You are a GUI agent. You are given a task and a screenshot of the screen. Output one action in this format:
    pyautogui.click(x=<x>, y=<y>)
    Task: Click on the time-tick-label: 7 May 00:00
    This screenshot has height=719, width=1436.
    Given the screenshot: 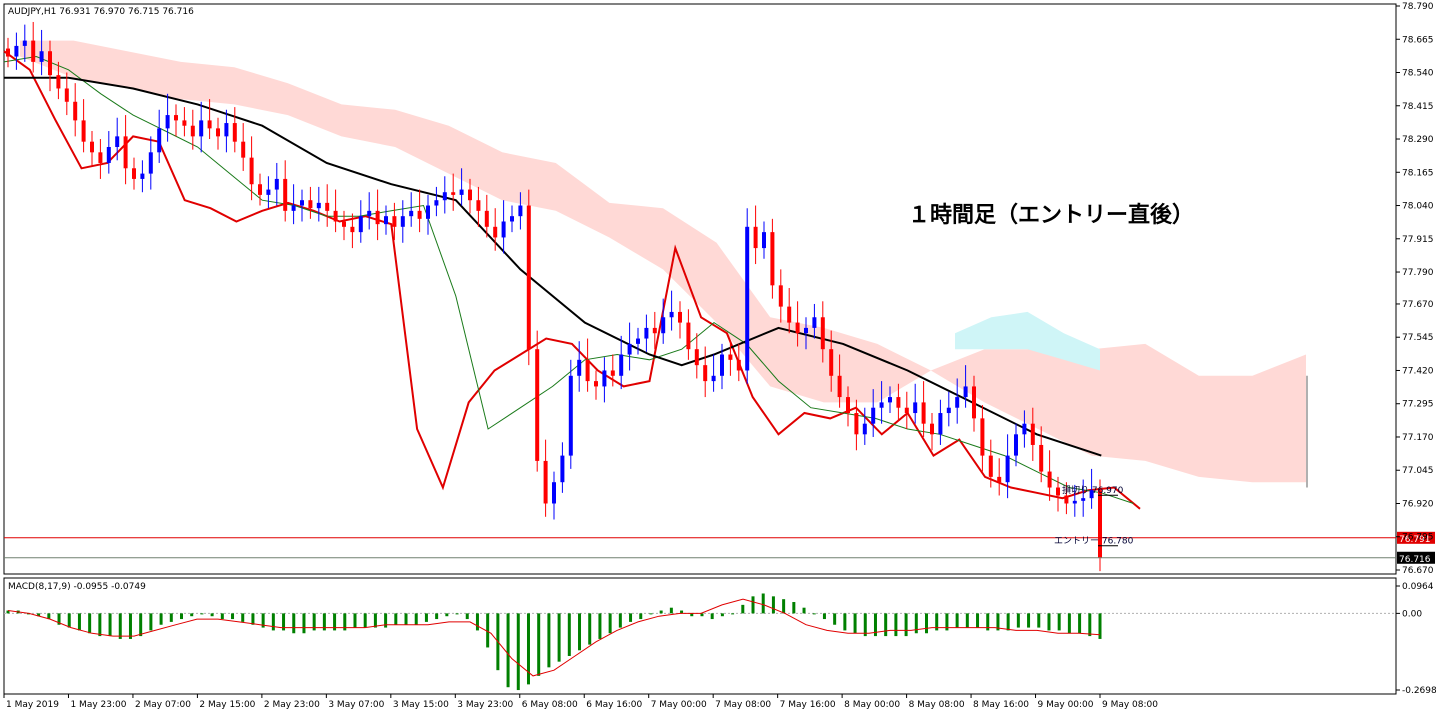 What is the action you would take?
    pyautogui.click(x=679, y=705)
    